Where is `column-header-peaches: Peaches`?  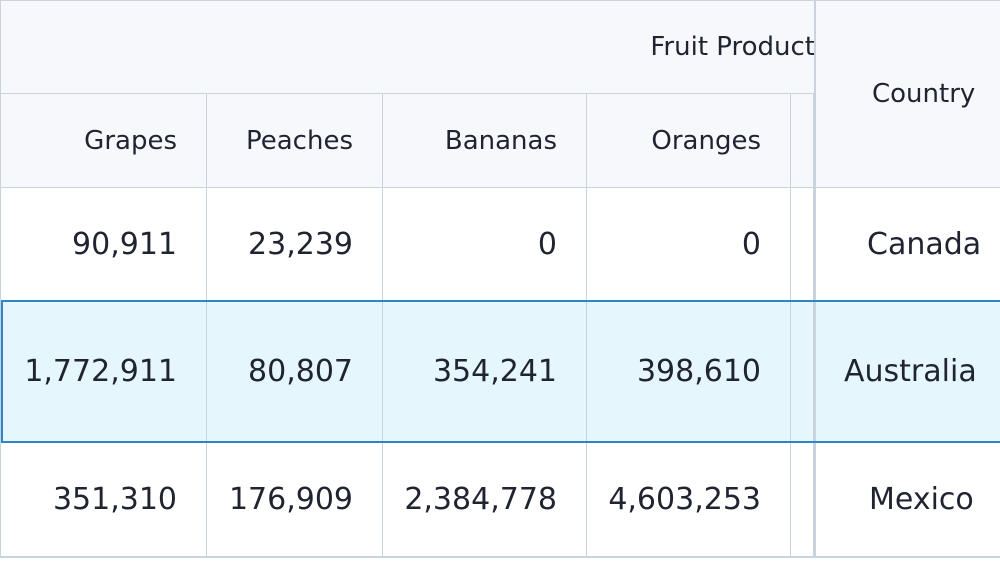 column-header-peaches: Peaches is located at coordinates (295, 141).